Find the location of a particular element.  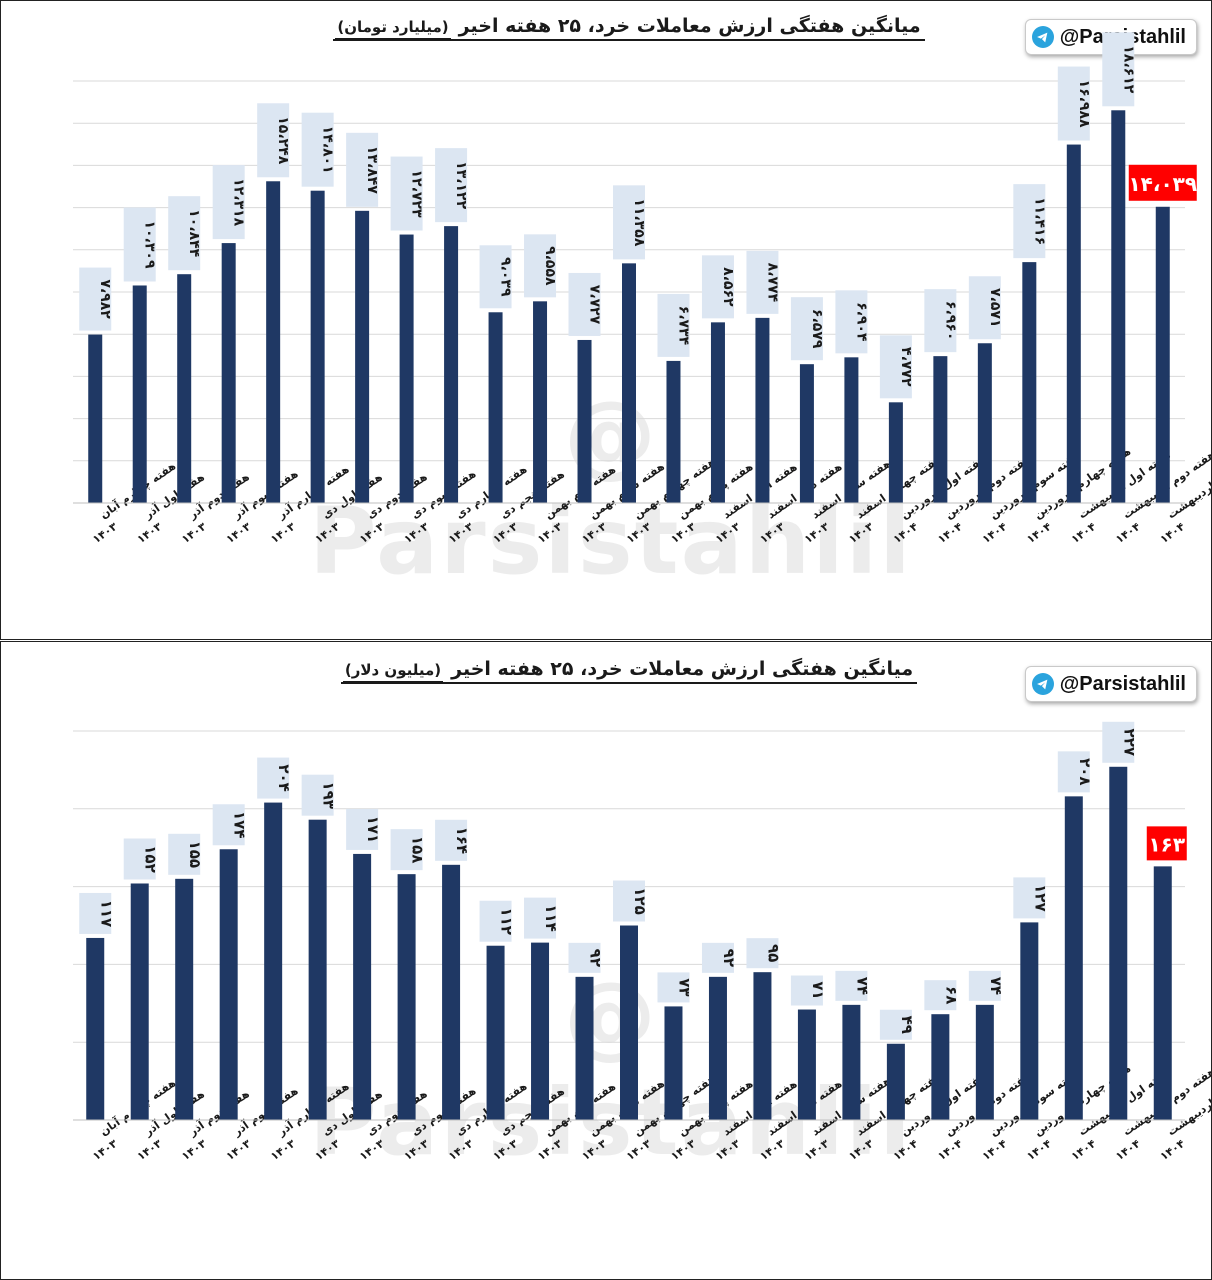

data-label: ۹،۰۳۹ is located at coordinates (496, 277).